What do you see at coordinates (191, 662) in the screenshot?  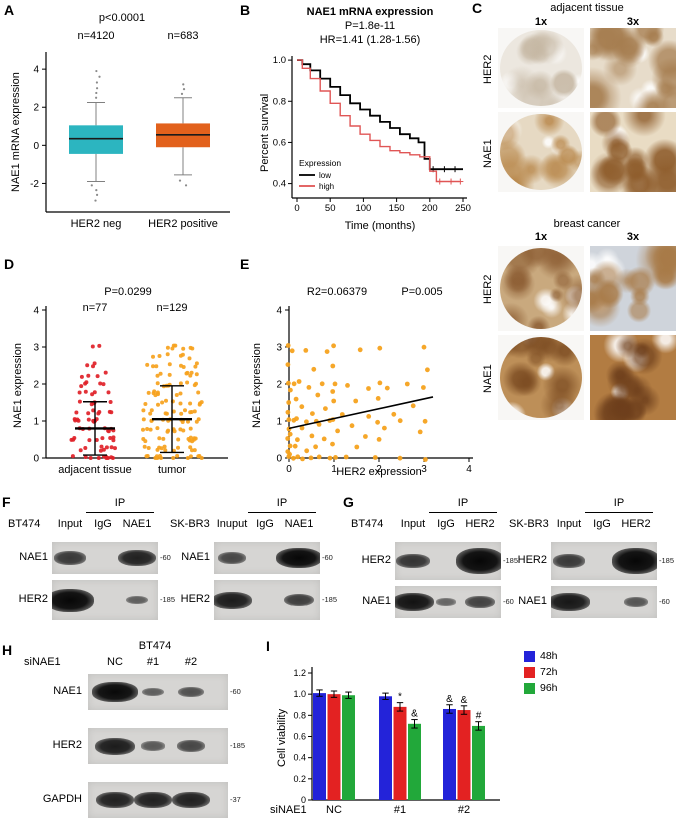 I see `lane-label: #2` at bounding box center [191, 662].